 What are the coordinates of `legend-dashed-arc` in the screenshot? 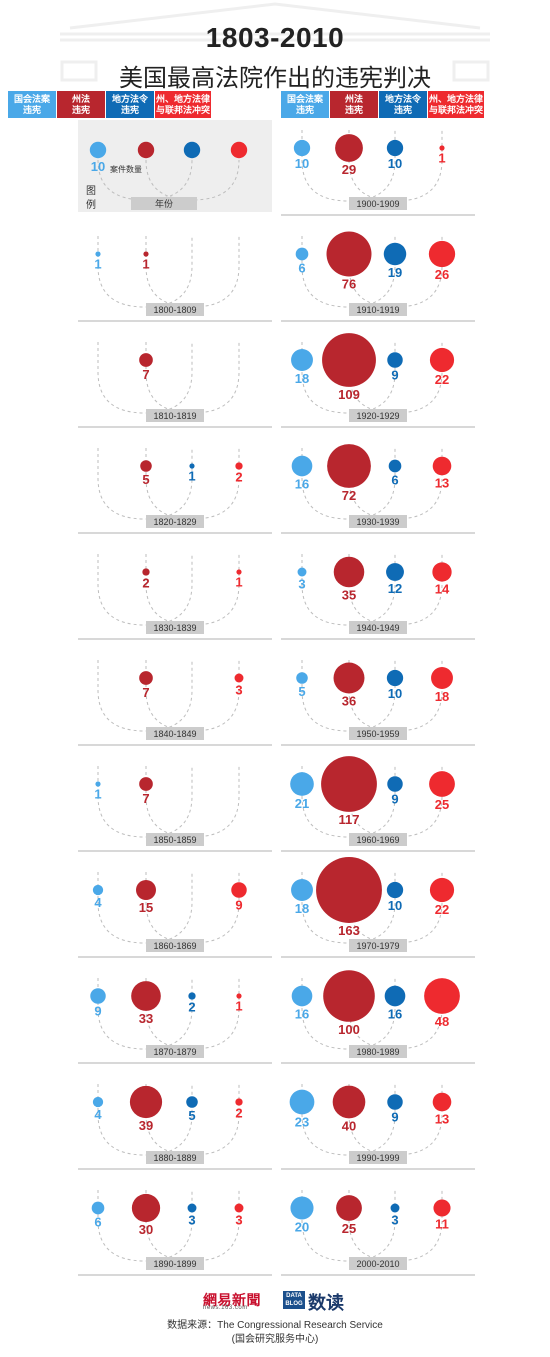 It's located at (145, 180).